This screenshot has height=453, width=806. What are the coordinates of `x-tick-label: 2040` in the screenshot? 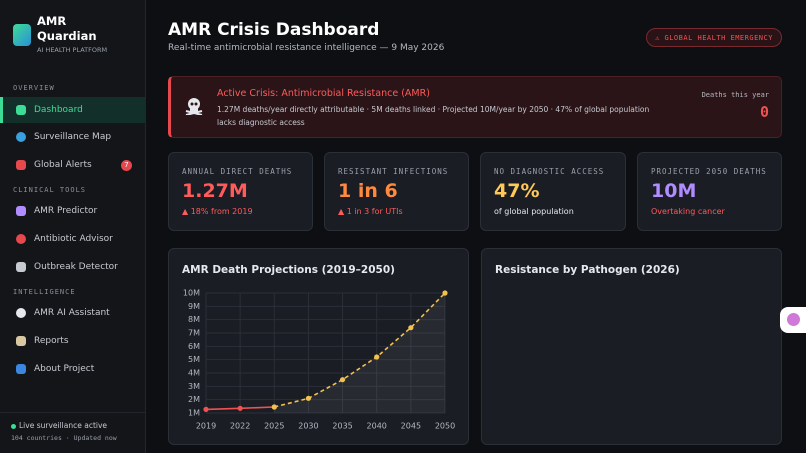 It's located at (377, 426).